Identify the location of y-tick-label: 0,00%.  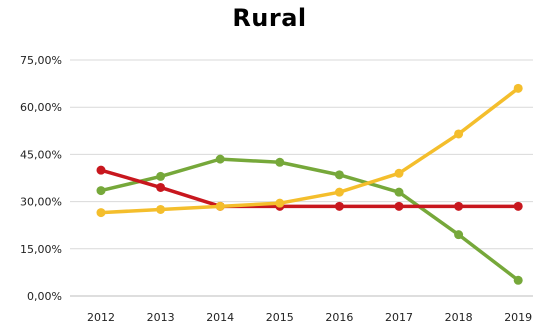
(44, 296).